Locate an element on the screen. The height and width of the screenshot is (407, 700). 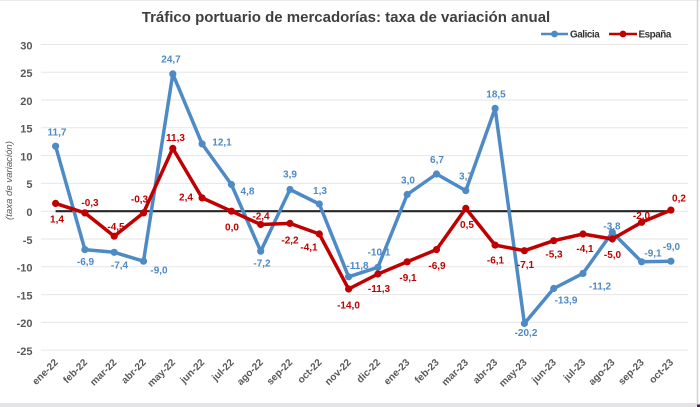
svg-text: -11,2 is located at coordinates (600, 287).